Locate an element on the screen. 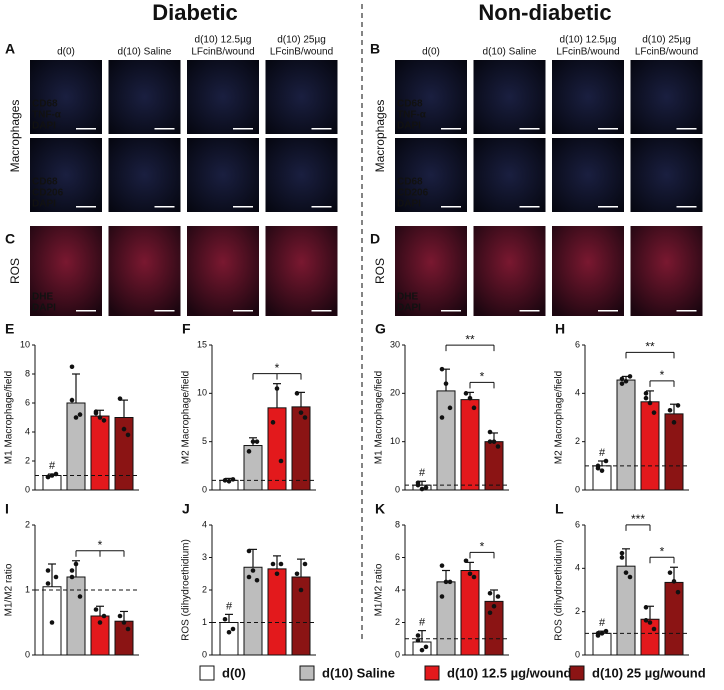  header: Diabetic is located at coordinates (195, 12).